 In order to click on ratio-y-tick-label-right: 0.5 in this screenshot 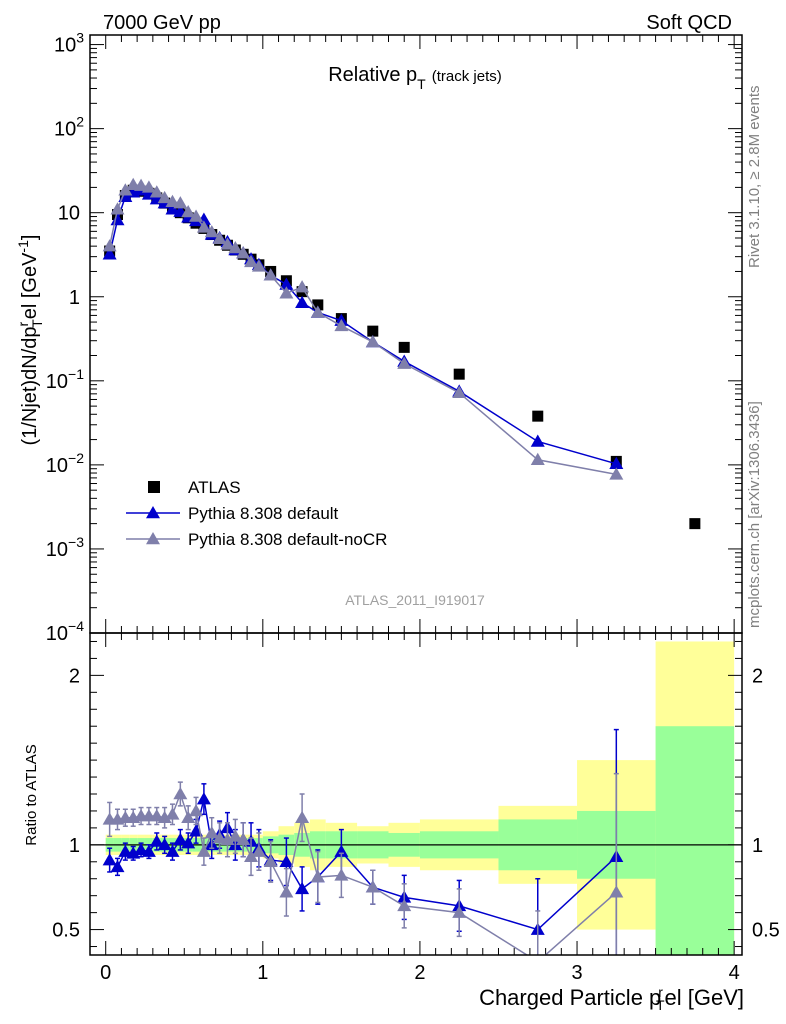, I will do `click(766, 931)`.